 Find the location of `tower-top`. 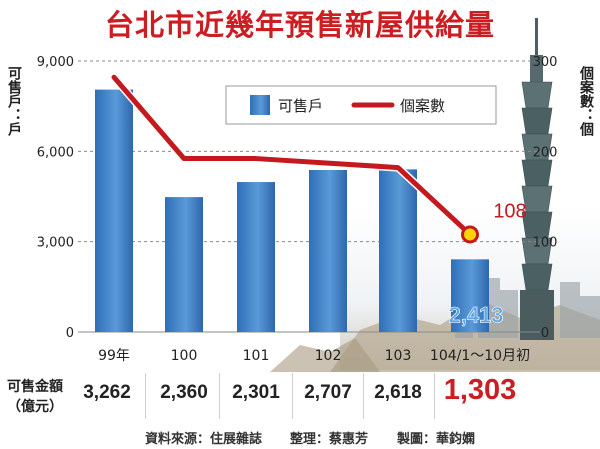

tower-top is located at coordinates (536, 70).